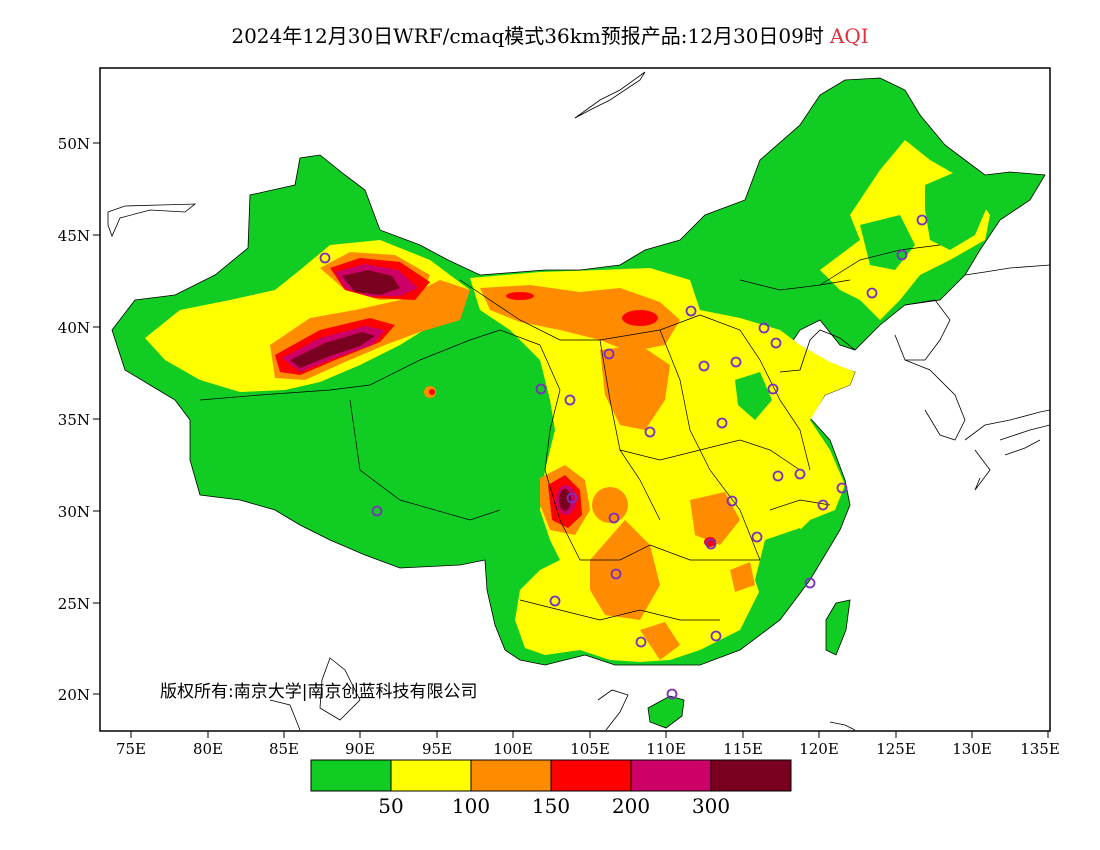 The image size is (1100, 850). Describe the element at coordinates (74, 695) in the screenshot. I see `lat-label: 20N` at that location.